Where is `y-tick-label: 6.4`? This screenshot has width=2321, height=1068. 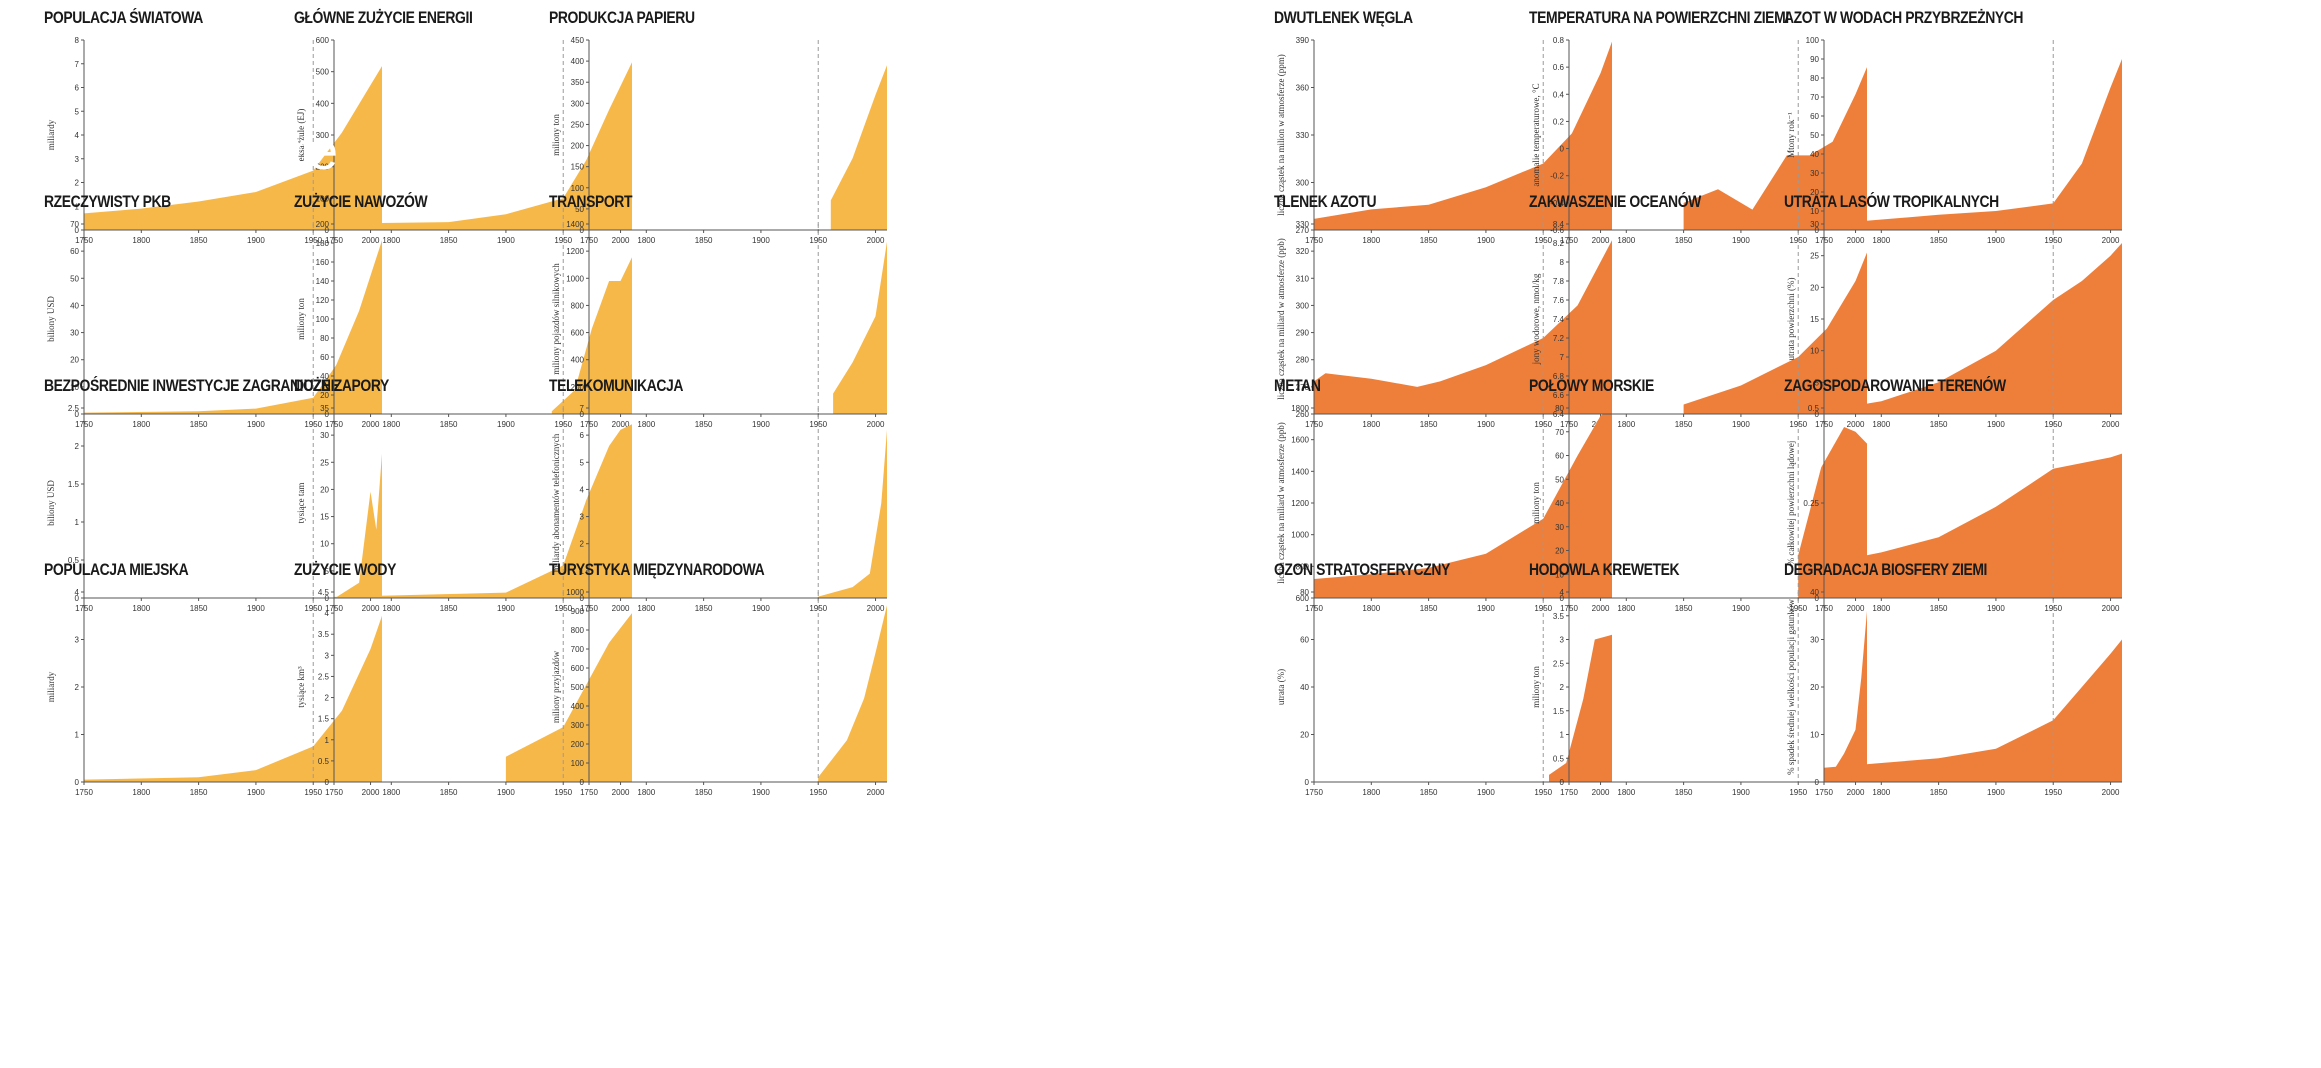 y-tick-label: 6.4 is located at coordinates (1559, 414).